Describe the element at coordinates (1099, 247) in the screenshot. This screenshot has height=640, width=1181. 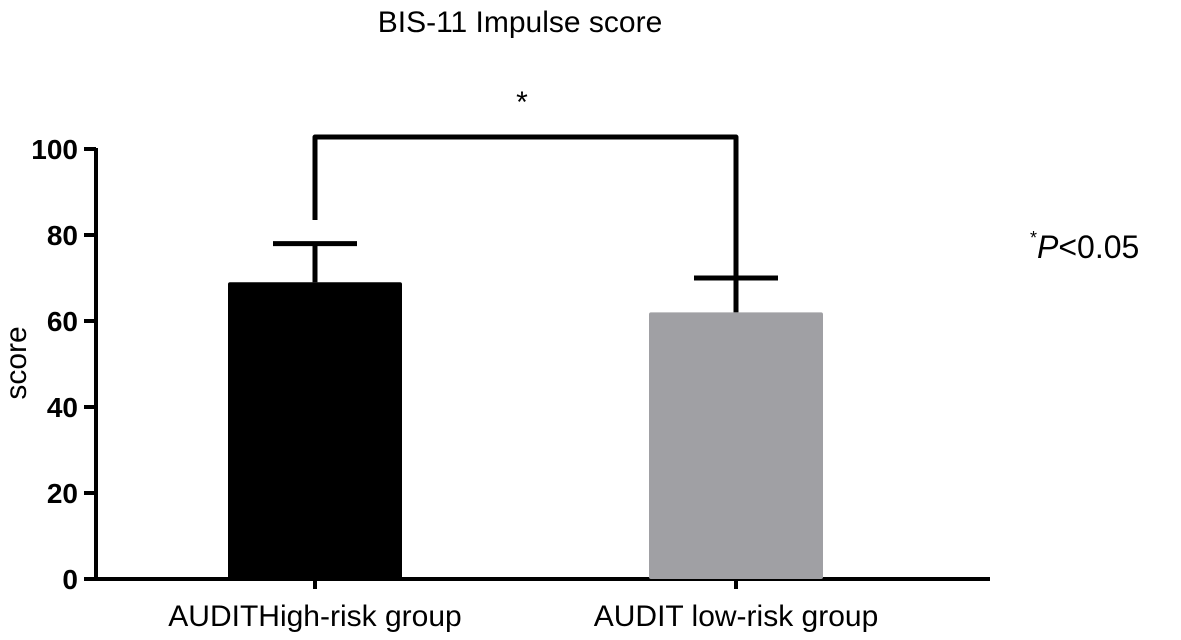
I see `p-threshold: <0.05` at that location.